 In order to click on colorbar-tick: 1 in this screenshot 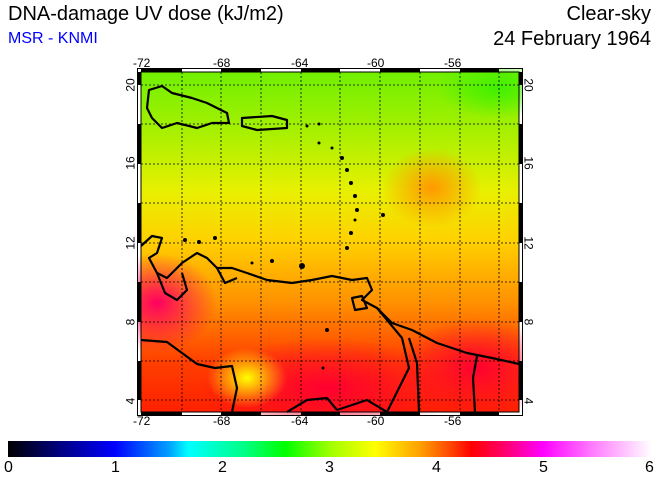, I will do `click(115, 467)`.